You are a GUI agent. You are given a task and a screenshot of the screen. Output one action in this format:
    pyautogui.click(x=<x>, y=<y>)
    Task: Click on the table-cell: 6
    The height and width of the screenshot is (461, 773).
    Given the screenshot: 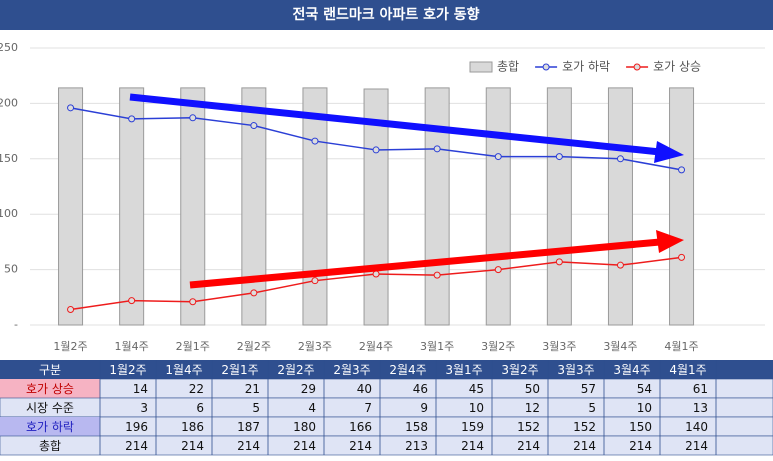 What is the action you would take?
    pyautogui.click(x=200, y=408)
    